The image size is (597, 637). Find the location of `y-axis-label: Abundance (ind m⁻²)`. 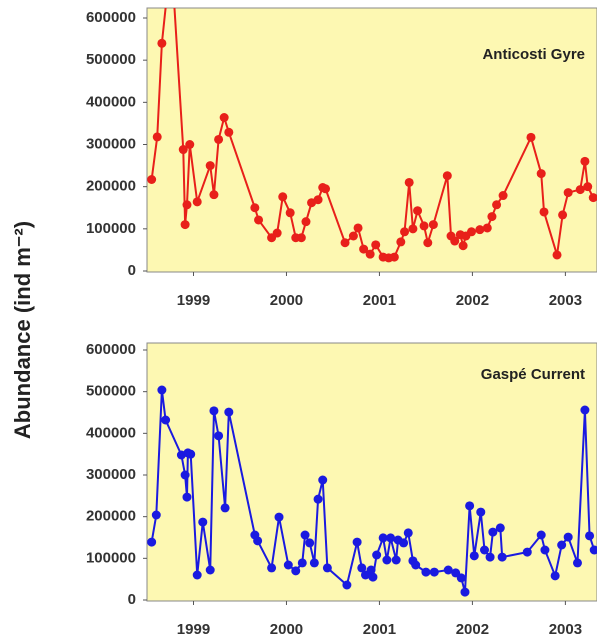

y-axis-label: Abundance (ind m⁻²) is located at coordinates (22, 330).